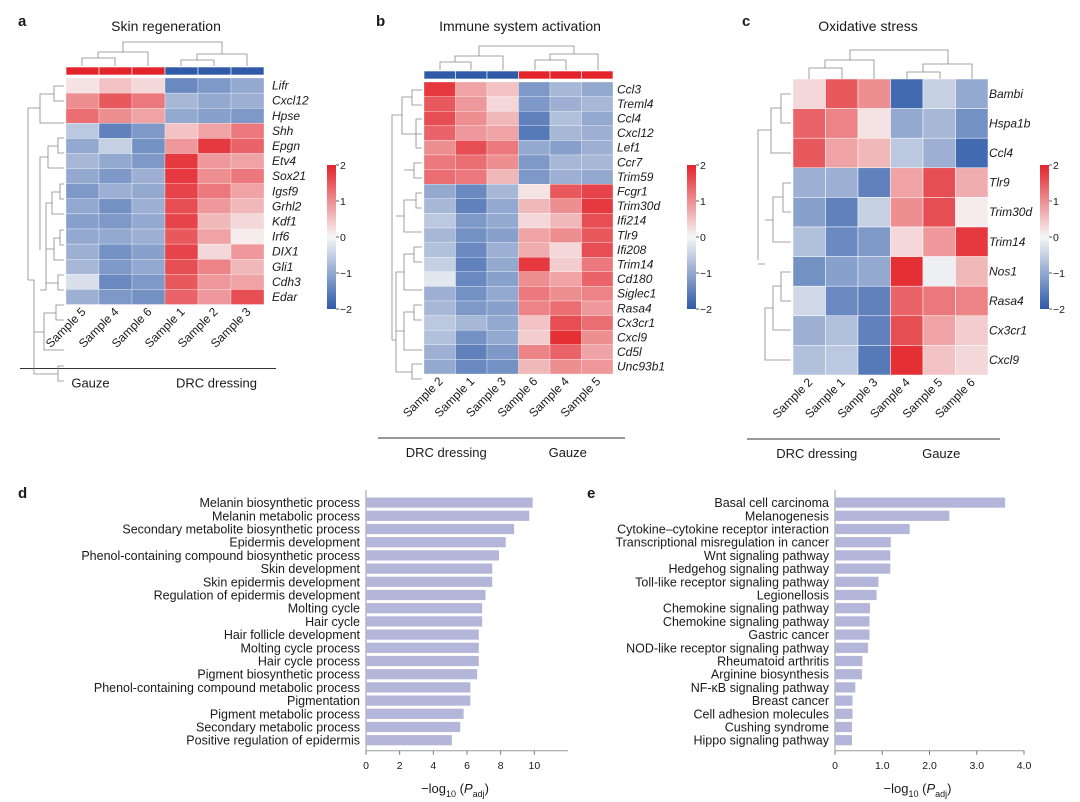 This screenshot has width=1080, height=802. Describe the element at coordinates (770, 675) in the screenshot. I see `bar-category-label: Arginine biosynthesis` at that location.